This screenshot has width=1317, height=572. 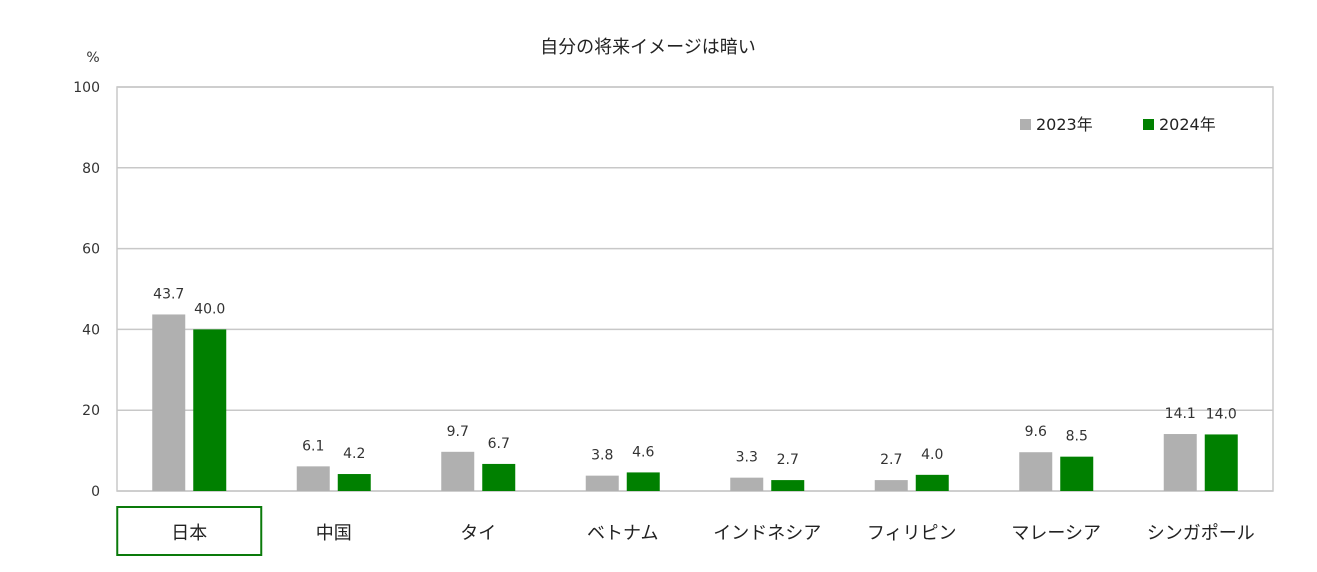 What do you see at coordinates (168, 294) in the screenshot?
I see `data-label: 43.7` at bounding box center [168, 294].